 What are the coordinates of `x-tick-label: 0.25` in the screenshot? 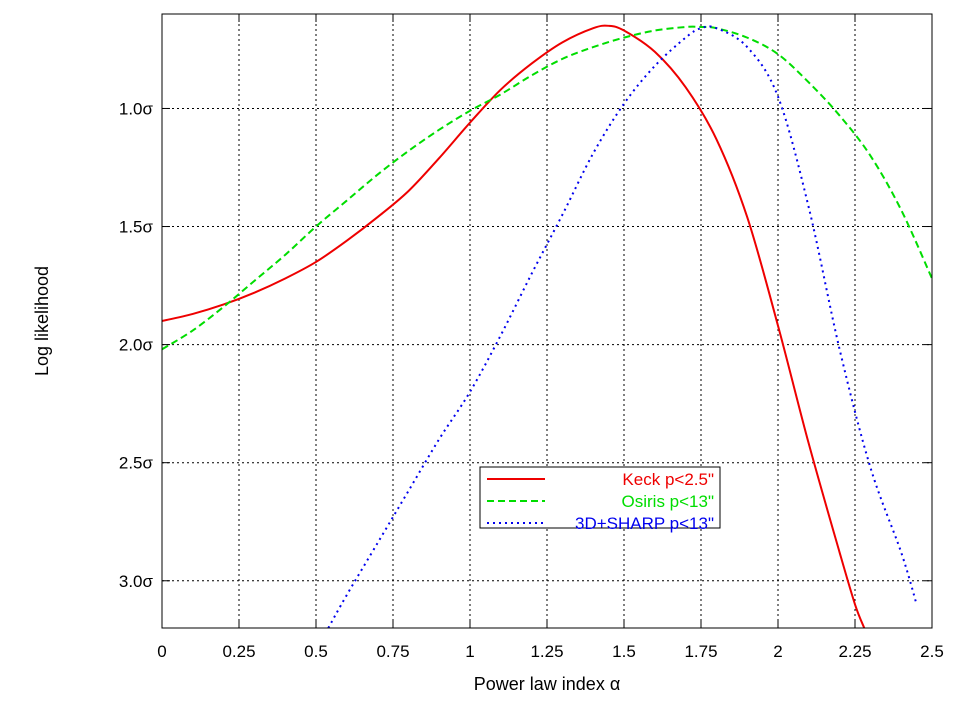 It's located at (238, 651).